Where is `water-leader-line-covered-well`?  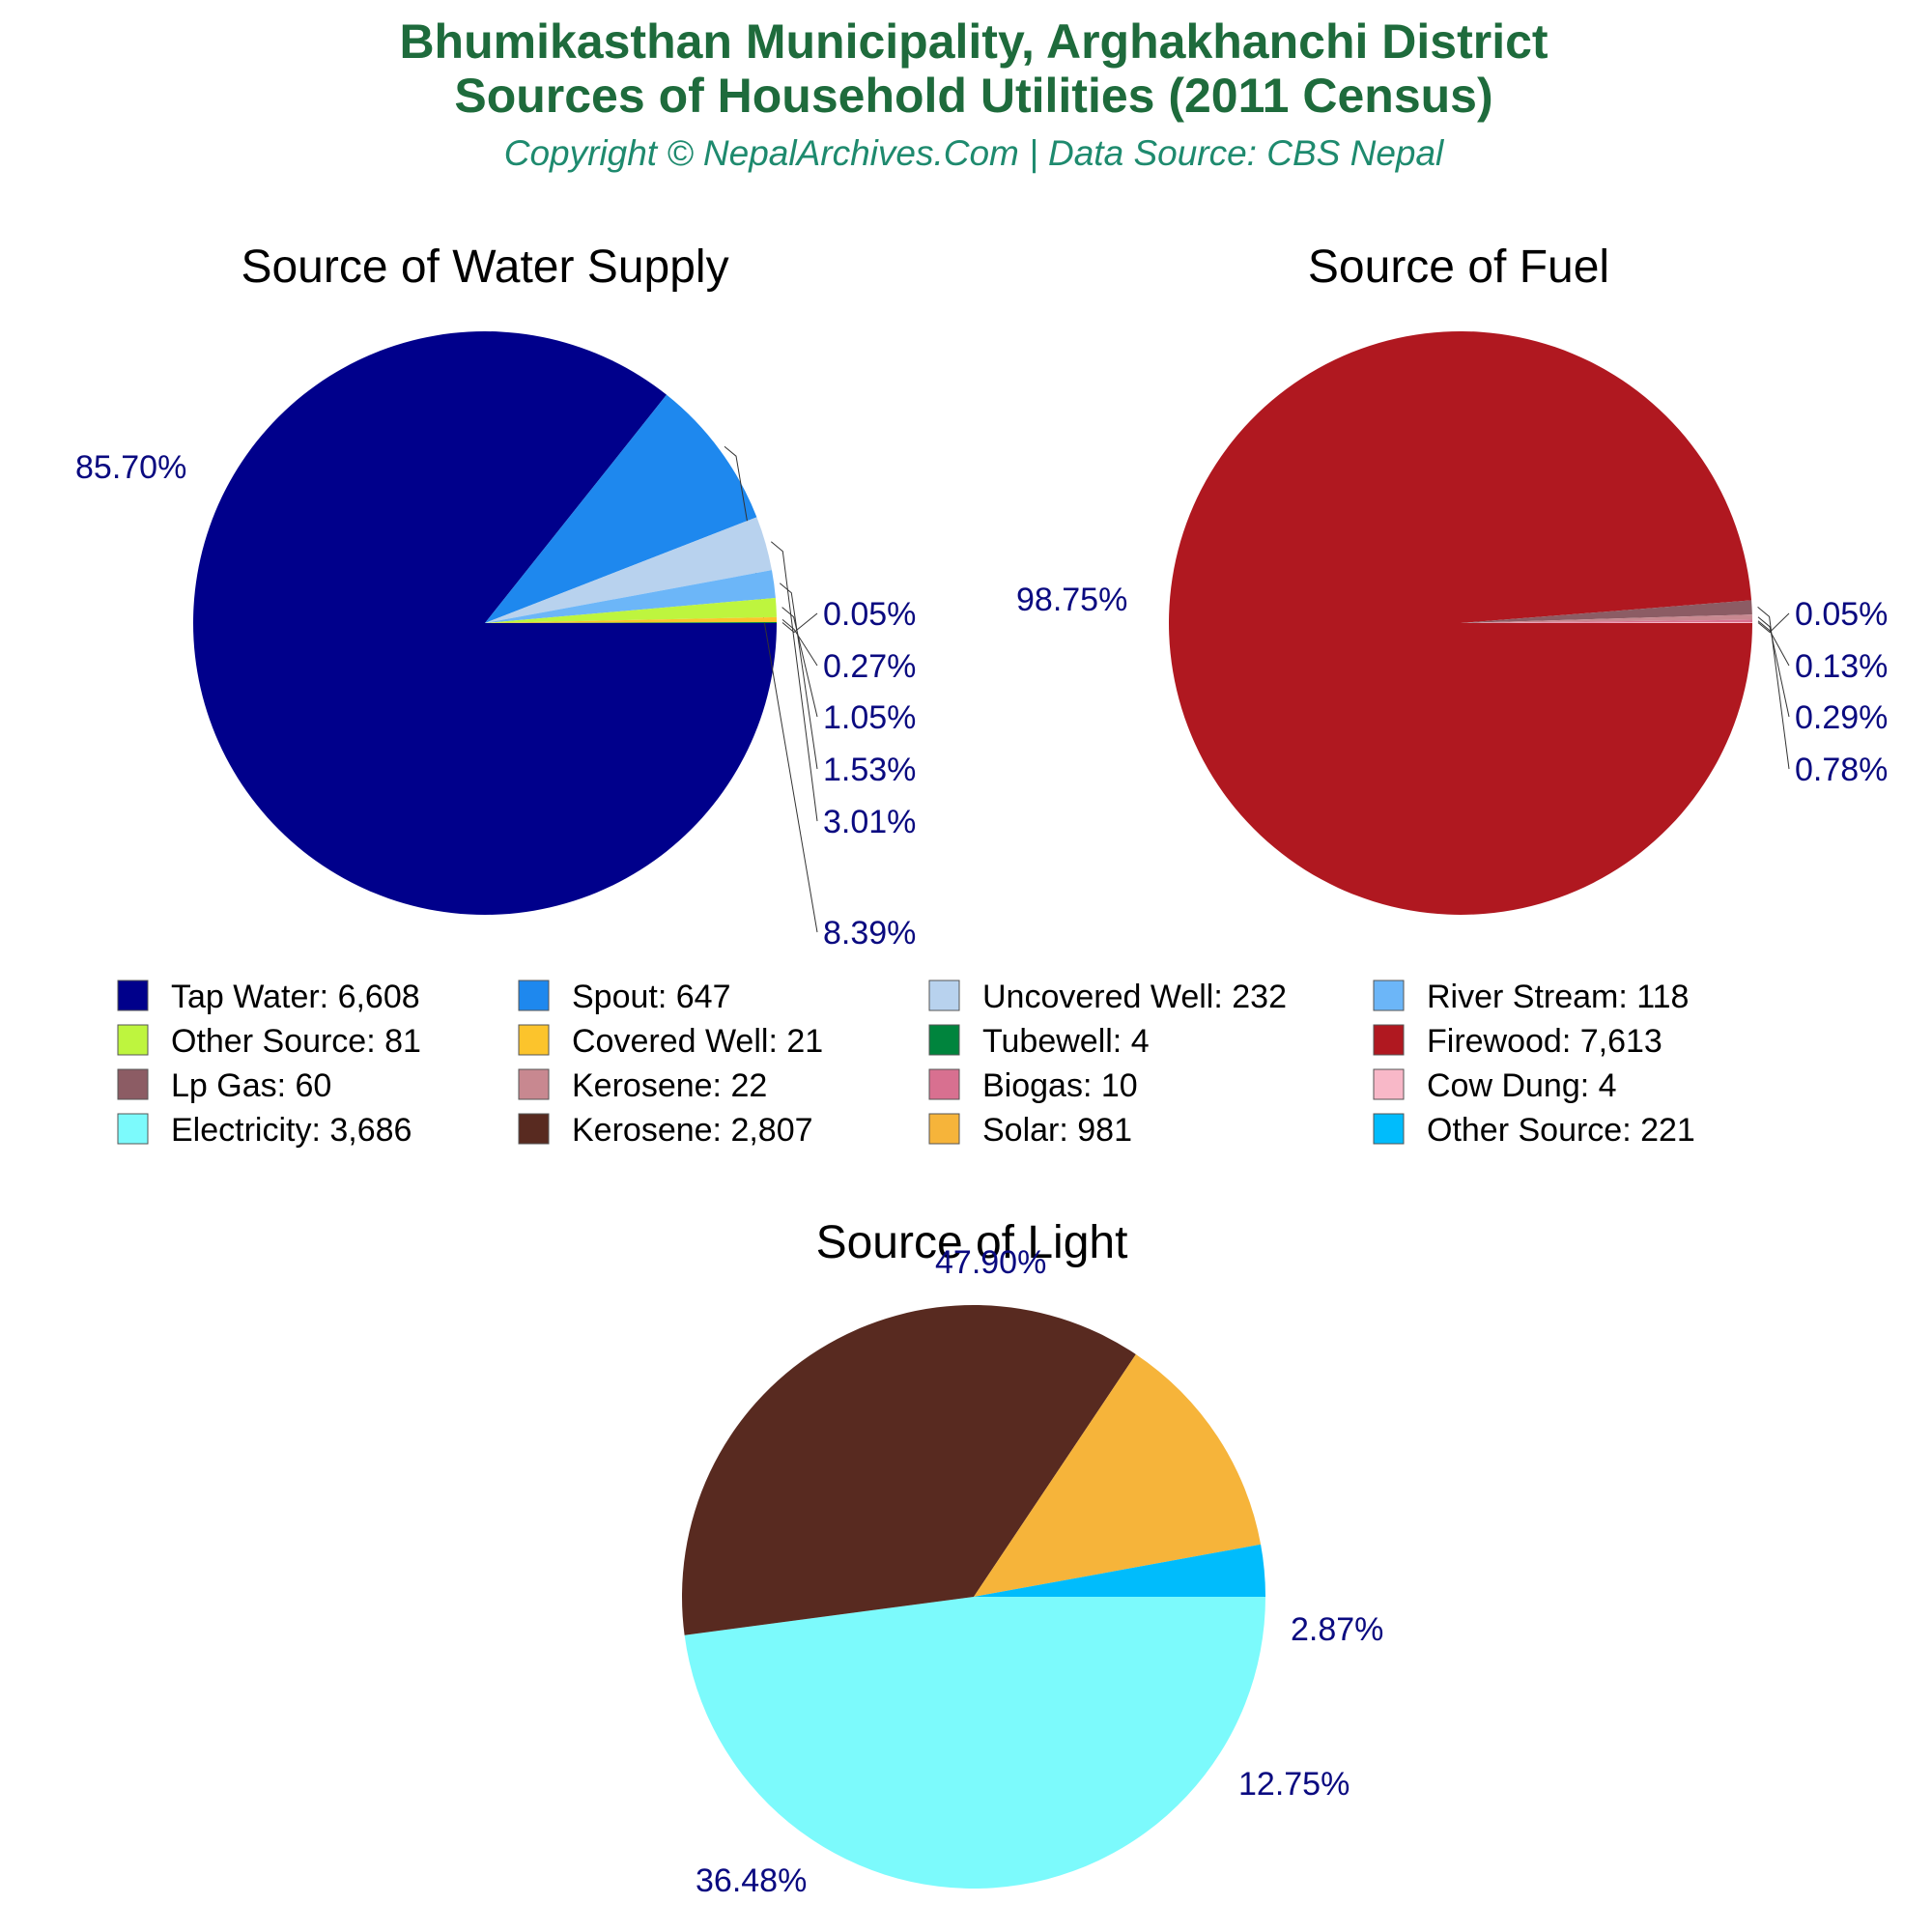 water-leader-line-covered-well is located at coordinates (799, 643).